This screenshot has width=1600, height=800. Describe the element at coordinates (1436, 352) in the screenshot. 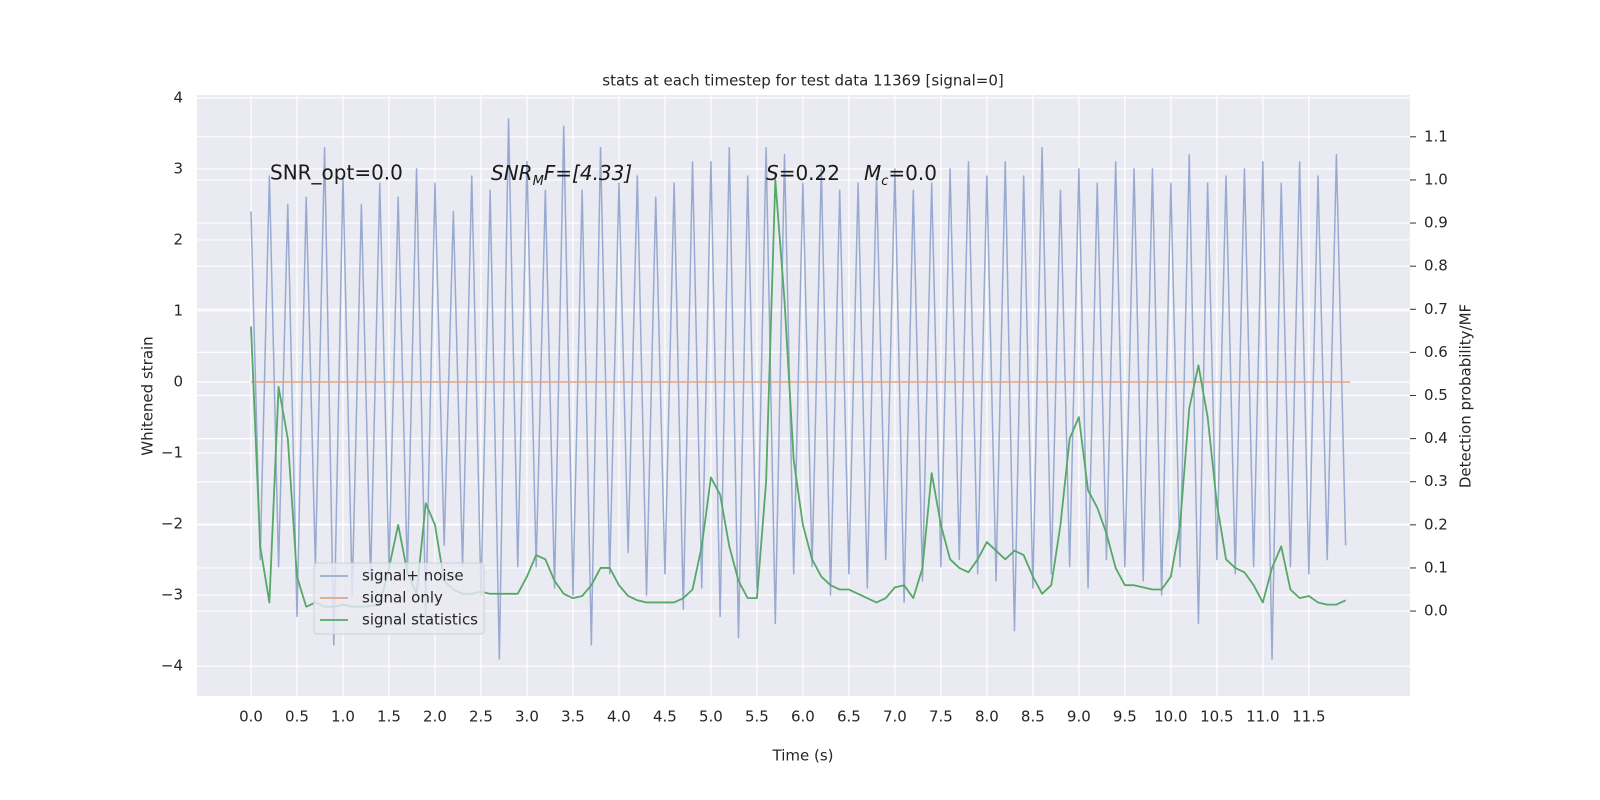

I see `y2-tick-label: 0.6` at that location.